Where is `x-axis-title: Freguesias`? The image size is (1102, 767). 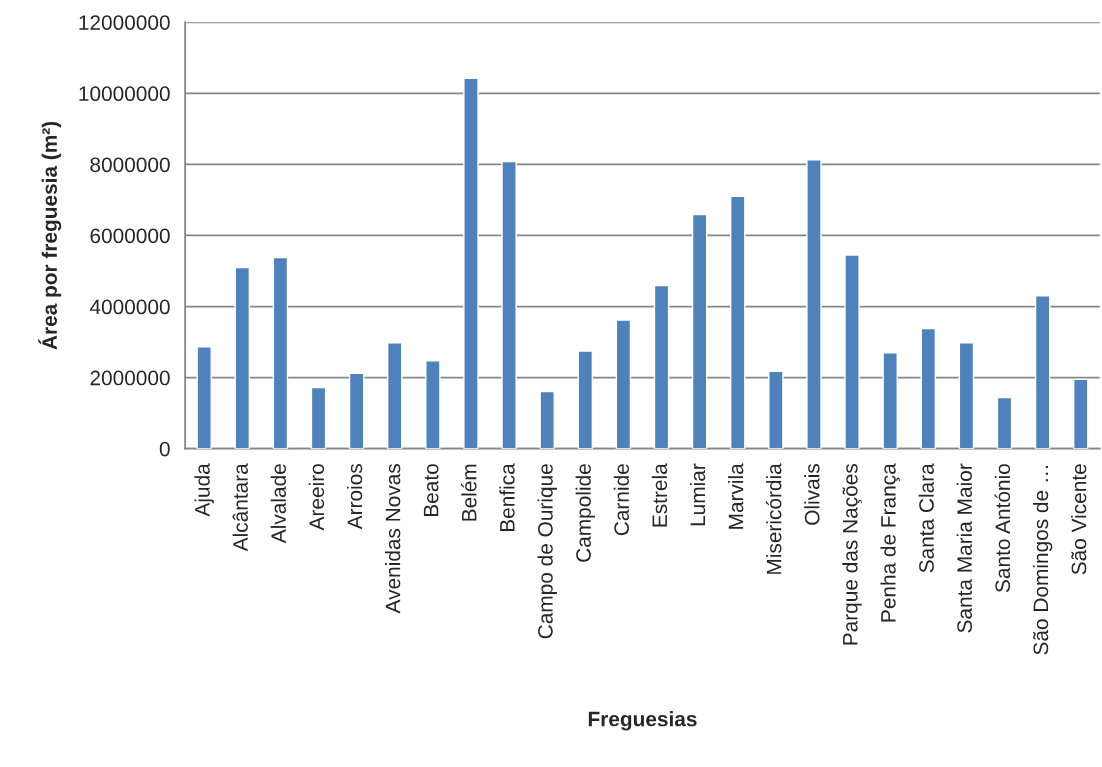 x-axis-title: Freguesias is located at coordinates (642, 721).